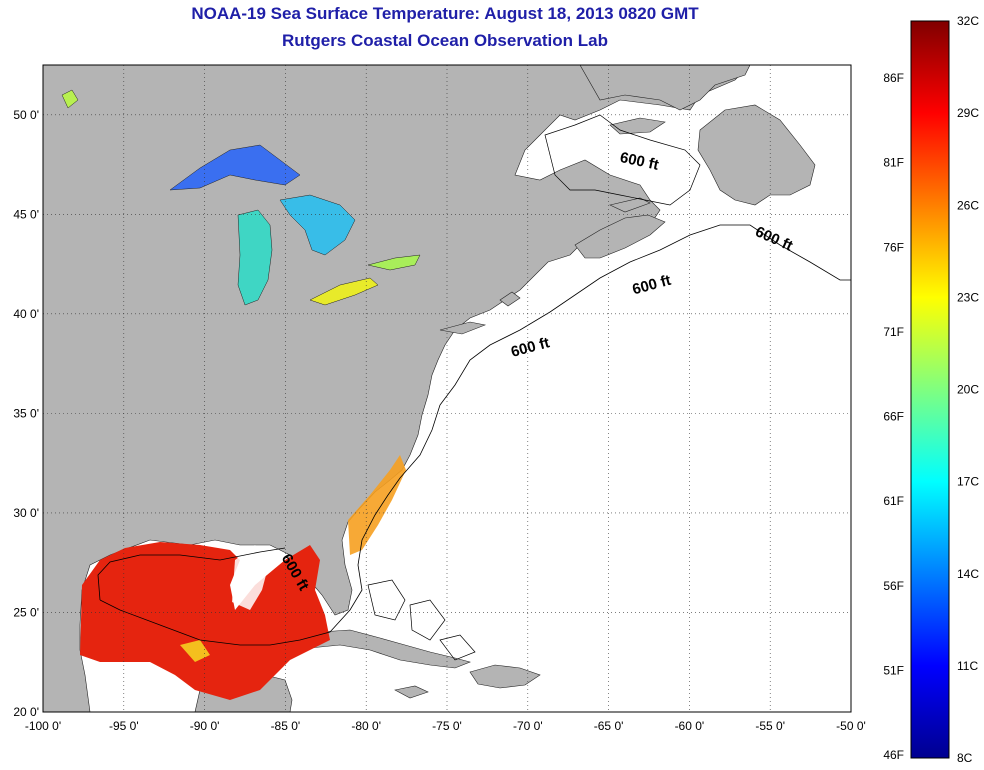  I want to click on lat-tick-label: 35 0', so click(26, 413).